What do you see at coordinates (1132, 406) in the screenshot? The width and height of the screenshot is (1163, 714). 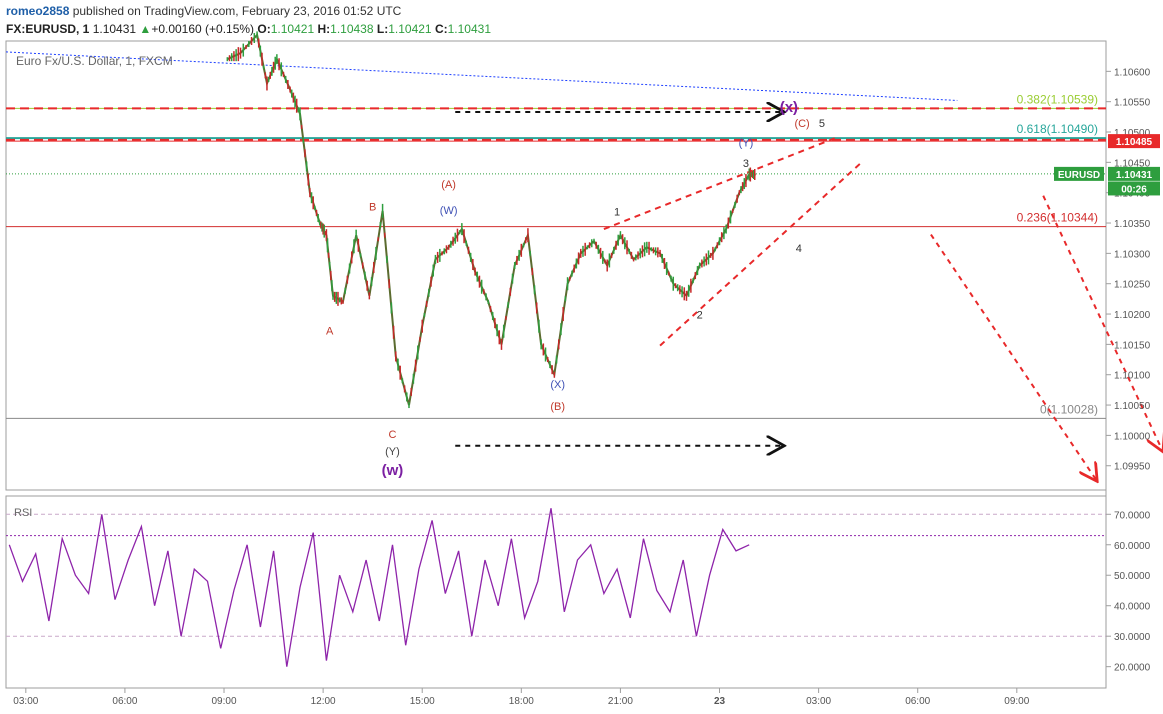 I see `price-tick-label: 1.10050` at bounding box center [1132, 406].